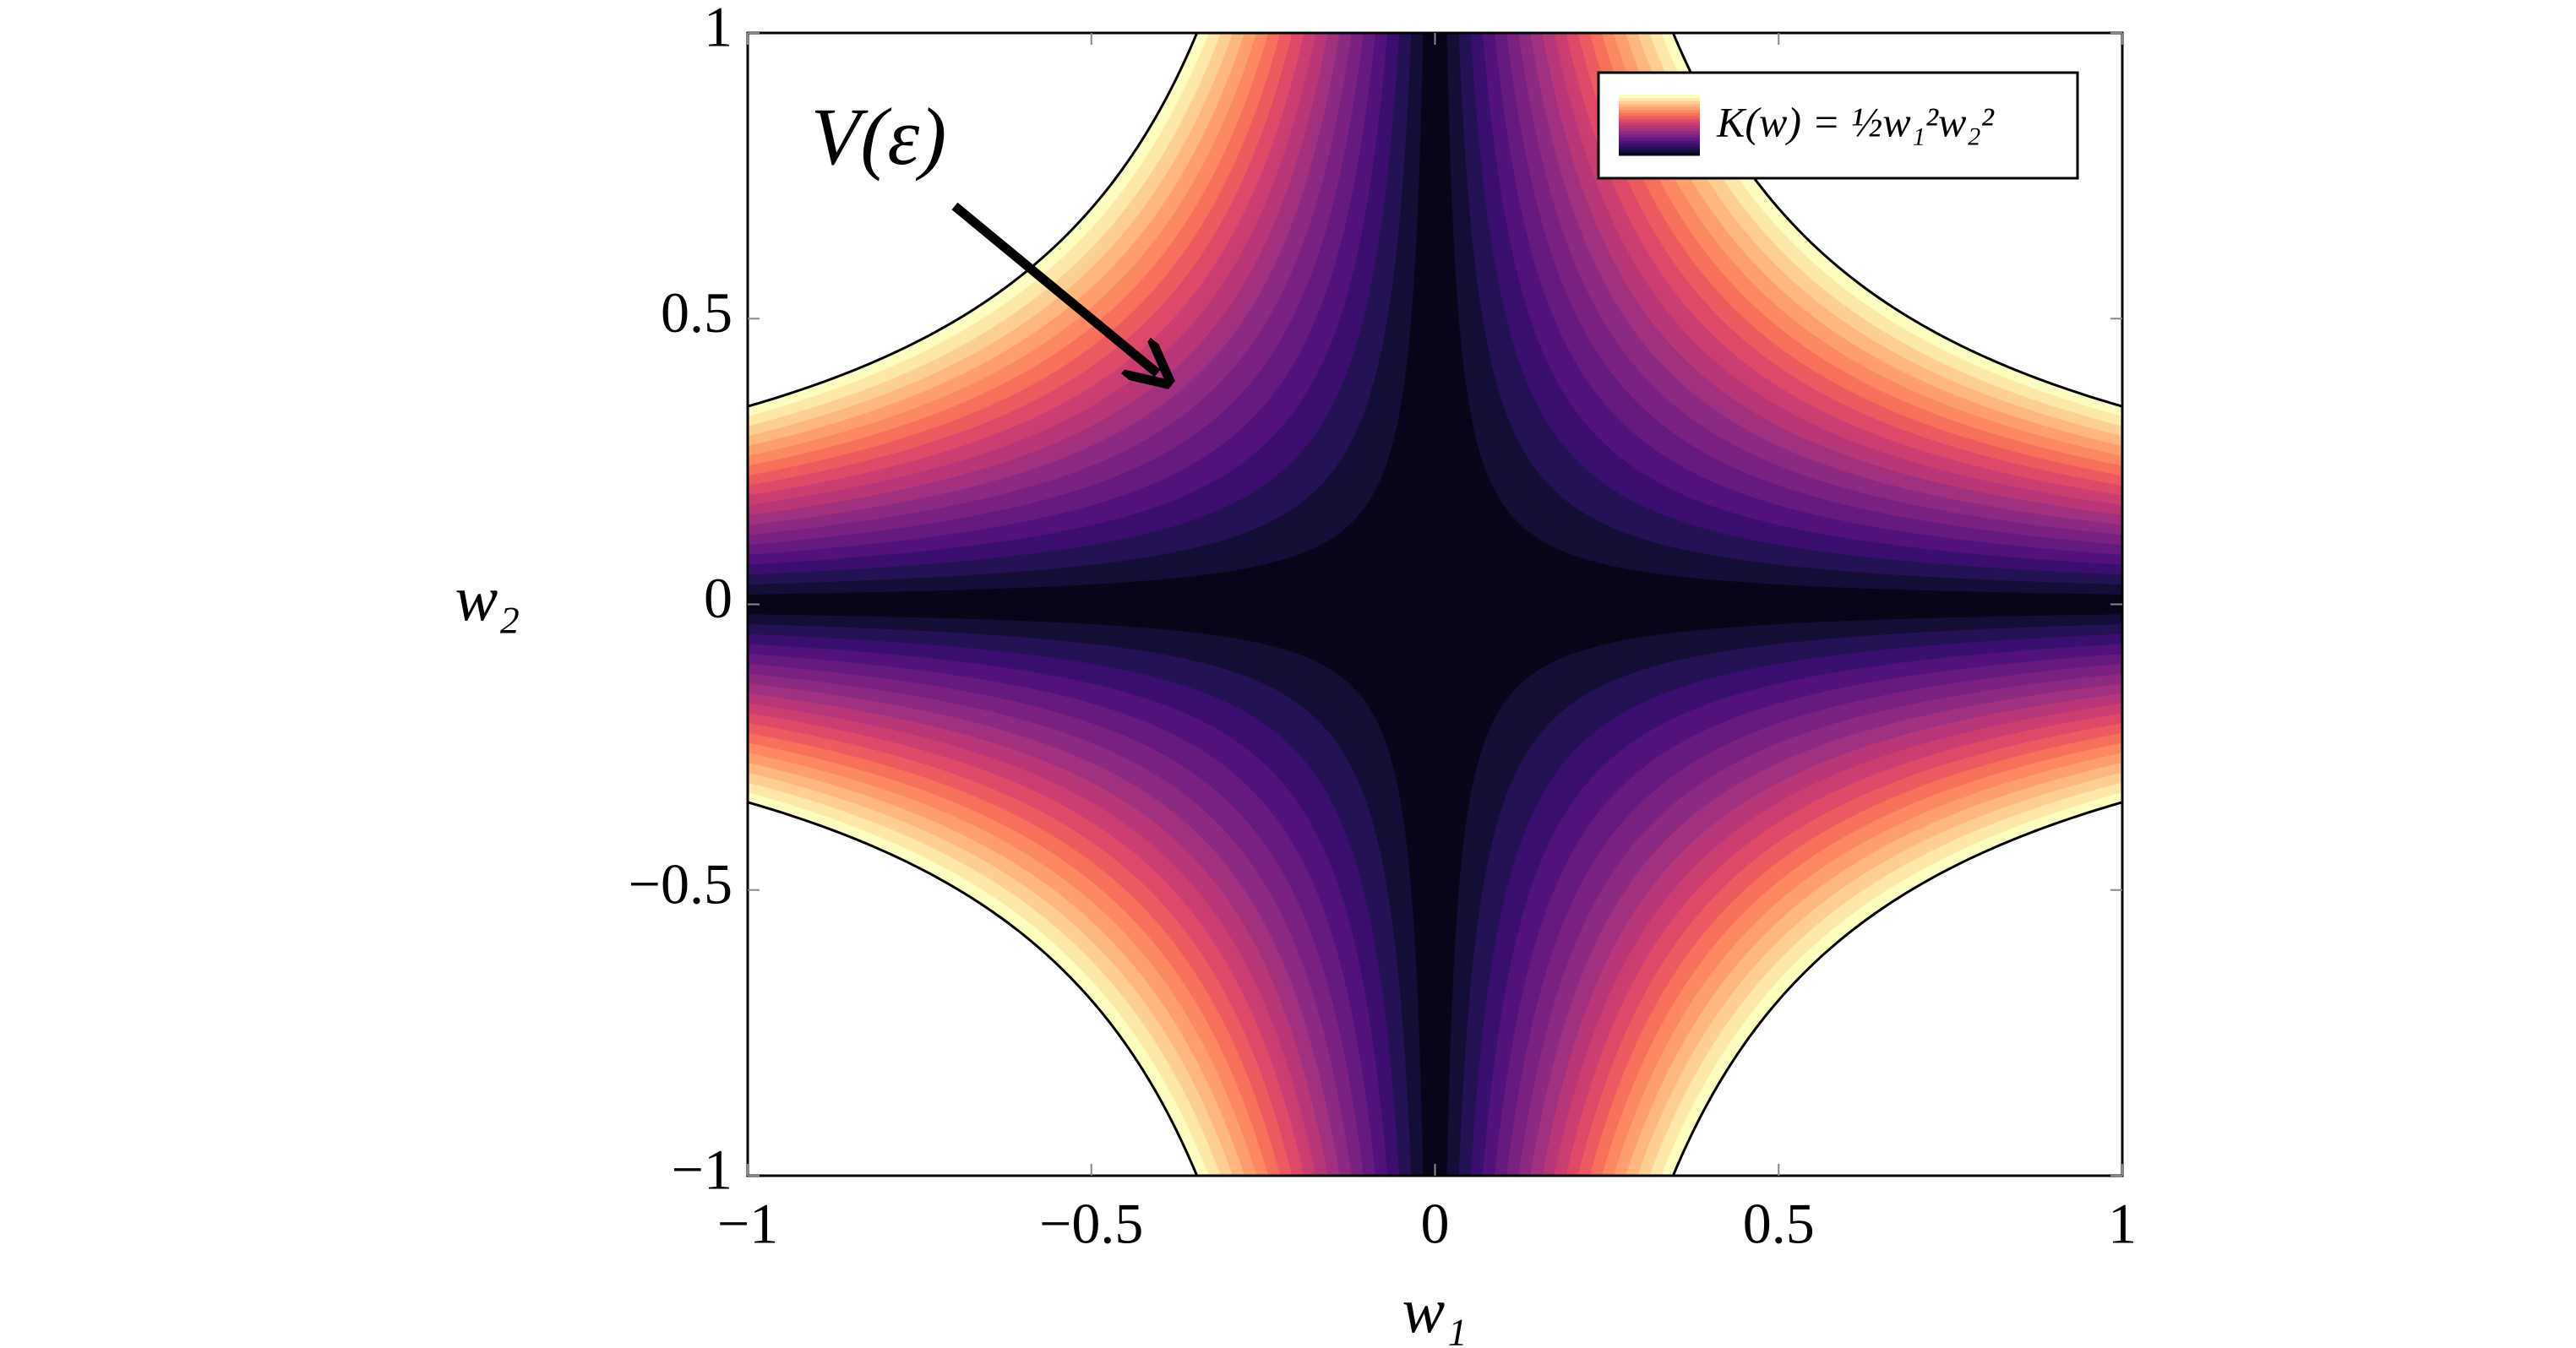 The width and height of the screenshot is (2576, 1348). Describe the element at coordinates (1091, 1224) in the screenshot. I see `x-tick-label: −0.5` at that location.